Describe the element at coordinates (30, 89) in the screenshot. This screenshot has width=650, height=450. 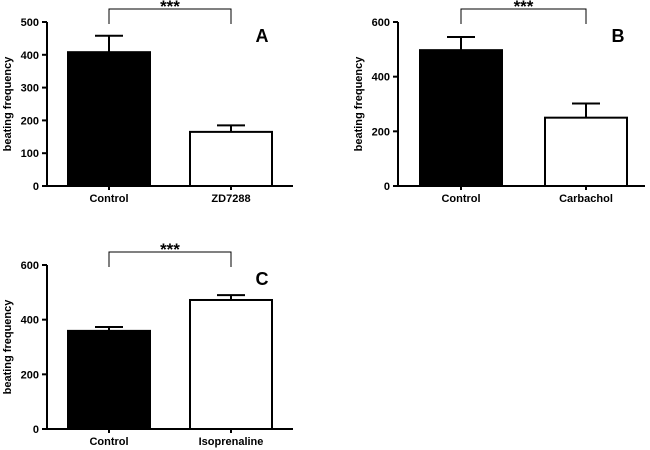
I see `y-tick-label: 300` at that location.